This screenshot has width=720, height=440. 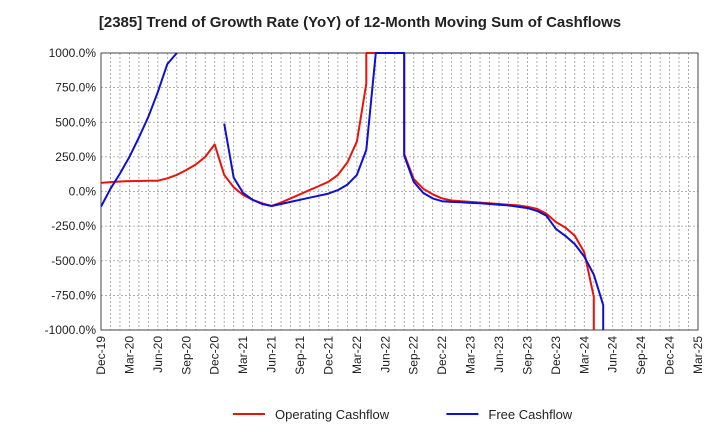 I want to click on legend-item: Operating Cashflow, so click(x=311, y=414).